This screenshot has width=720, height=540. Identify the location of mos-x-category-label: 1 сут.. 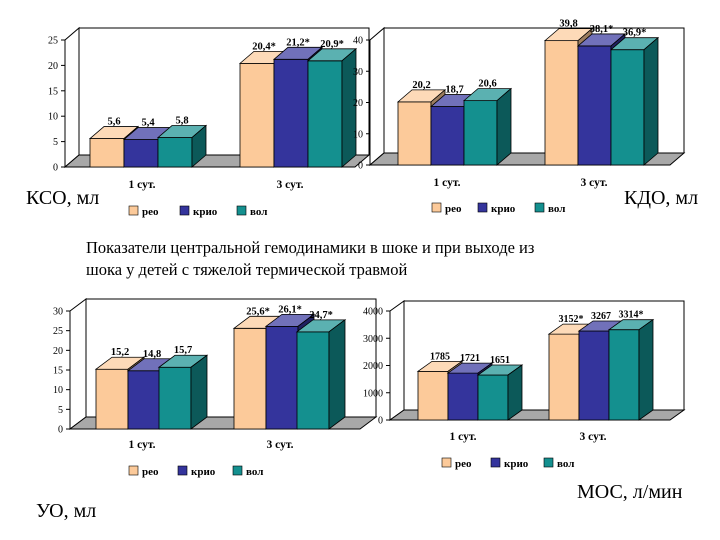
(463, 437).